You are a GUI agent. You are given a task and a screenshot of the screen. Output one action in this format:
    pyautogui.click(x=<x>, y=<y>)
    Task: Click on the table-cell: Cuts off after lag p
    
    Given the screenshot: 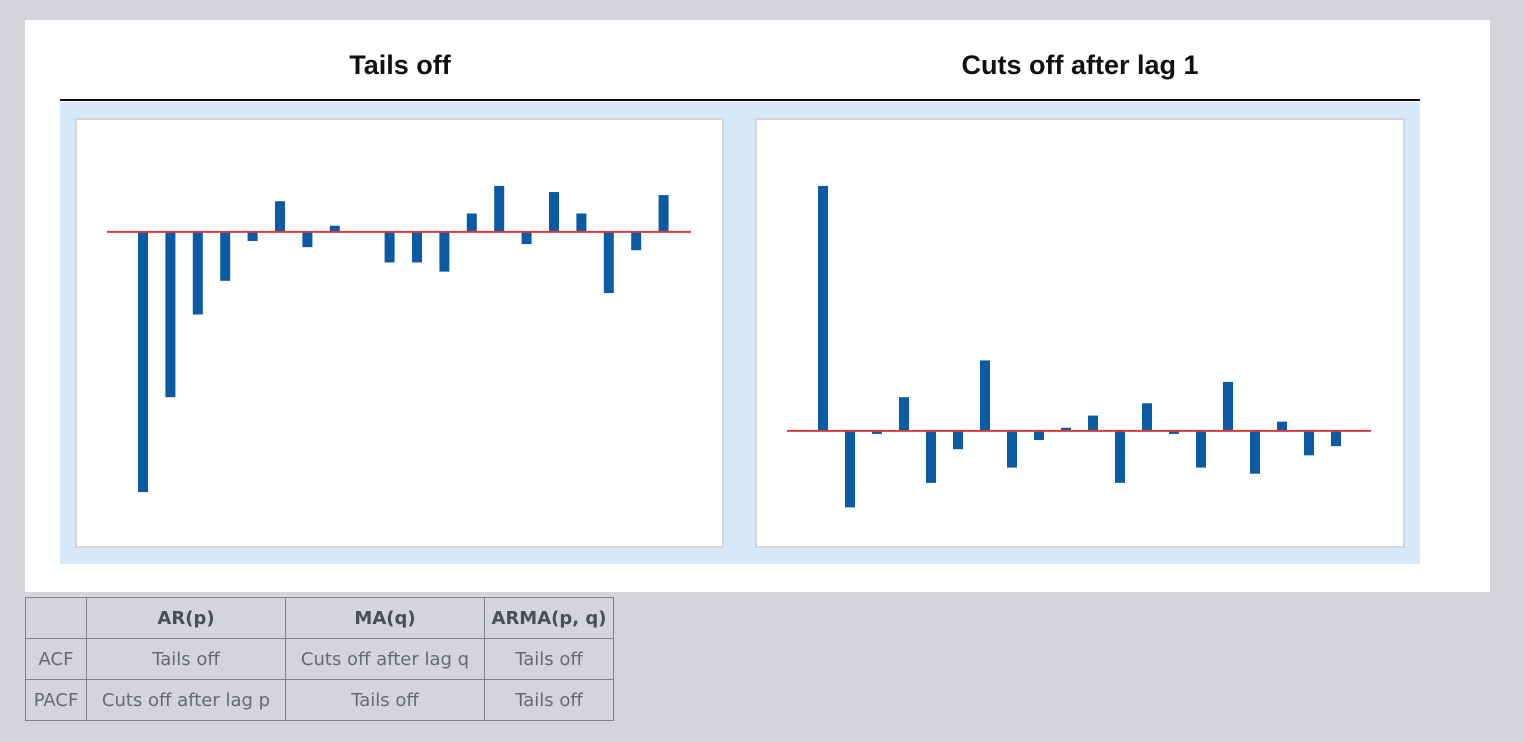 What is the action you would take?
    pyautogui.click(x=186, y=700)
    